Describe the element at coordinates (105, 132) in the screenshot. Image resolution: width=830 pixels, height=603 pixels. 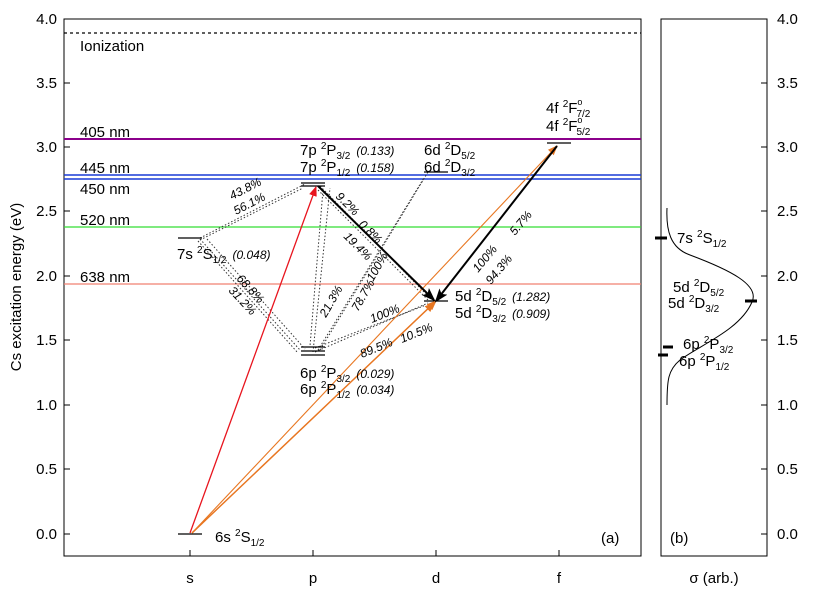
I see `laser-label-405: 405 nm` at that location.